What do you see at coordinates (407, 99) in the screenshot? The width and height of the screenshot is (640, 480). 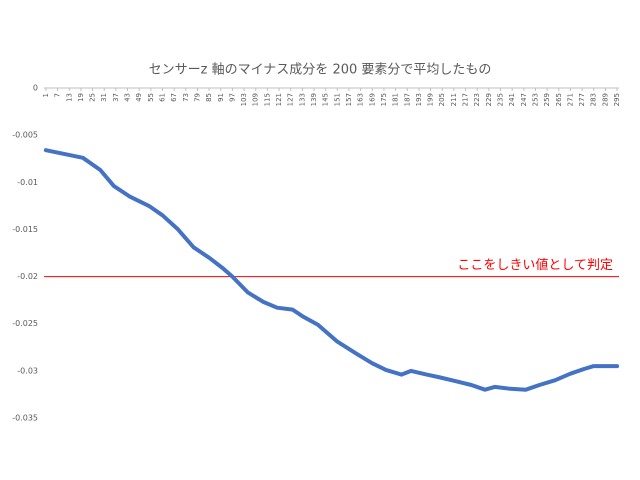 I see `x-tick-label: 187` at bounding box center [407, 99].